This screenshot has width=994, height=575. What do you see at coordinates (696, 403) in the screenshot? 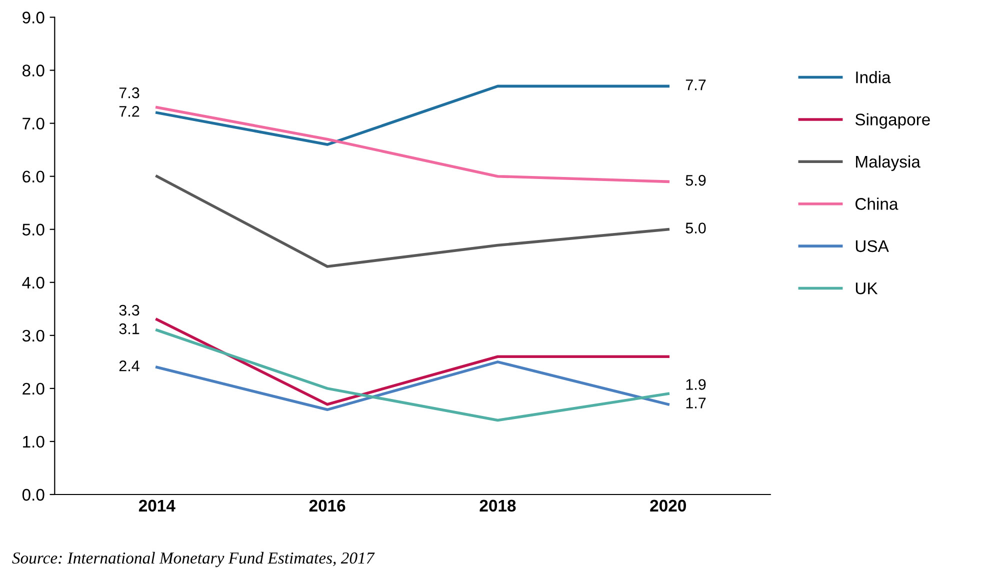
I see `data-label: 1.7` at bounding box center [696, 403].